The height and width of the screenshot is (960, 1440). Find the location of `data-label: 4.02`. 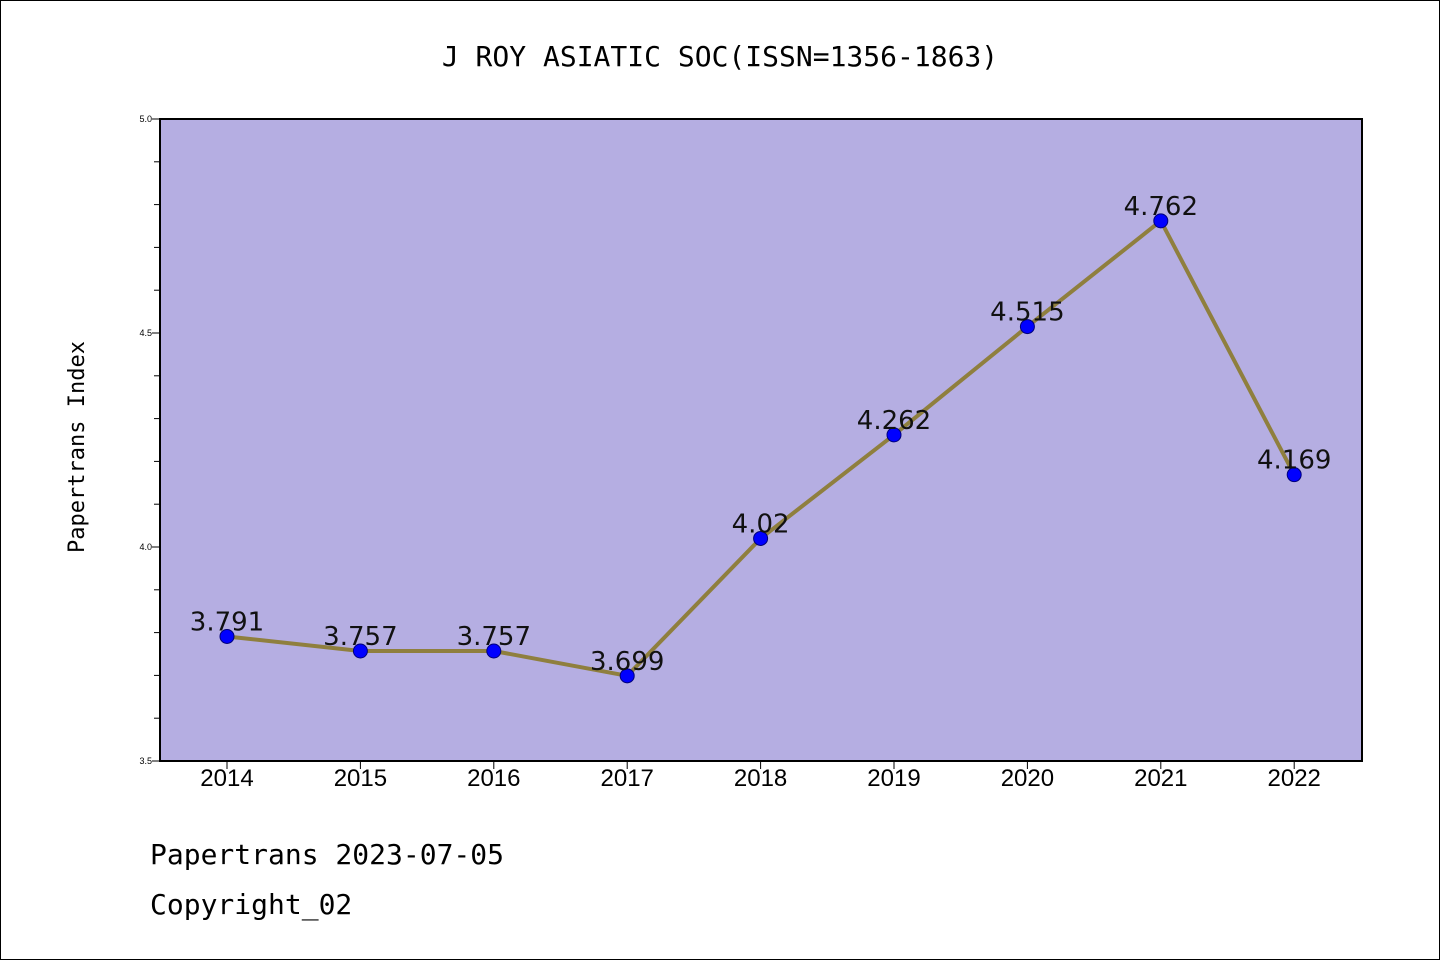

data-label: 4.02 is located at coordinates (761, 524).